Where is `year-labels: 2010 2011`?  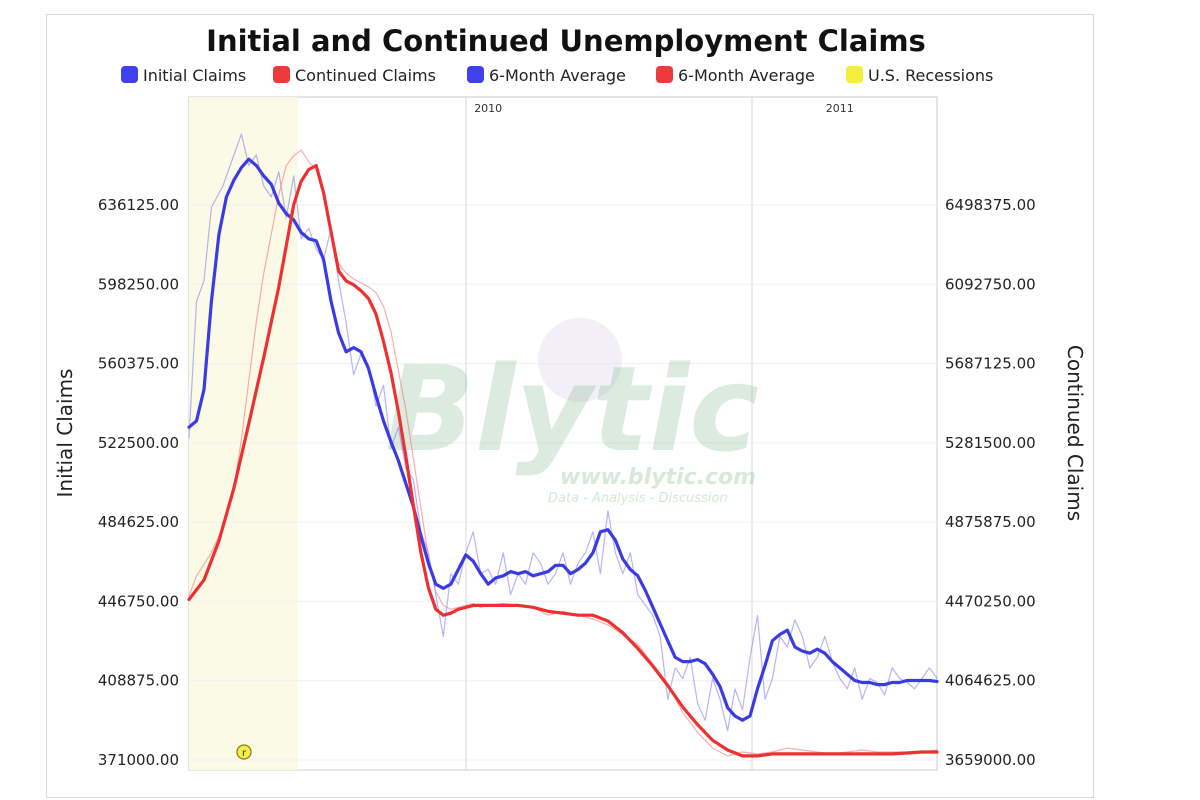 year-labels: 2010 2011 is located at coordinates (664, 108).